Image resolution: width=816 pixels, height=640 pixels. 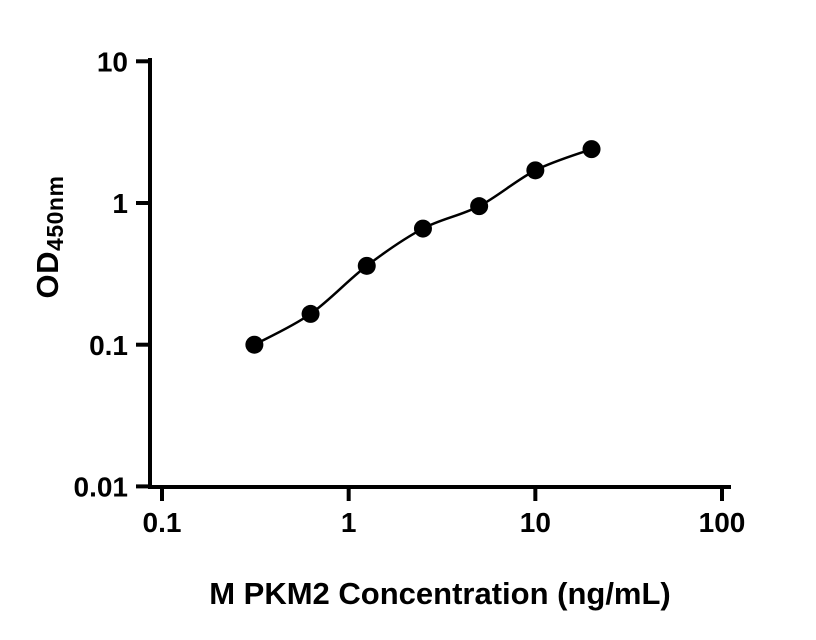 What do you see at coordinates (535, 522) in the screenshot?
I see `x-axis-tick-label: 10` at bounding box center [535, 522].